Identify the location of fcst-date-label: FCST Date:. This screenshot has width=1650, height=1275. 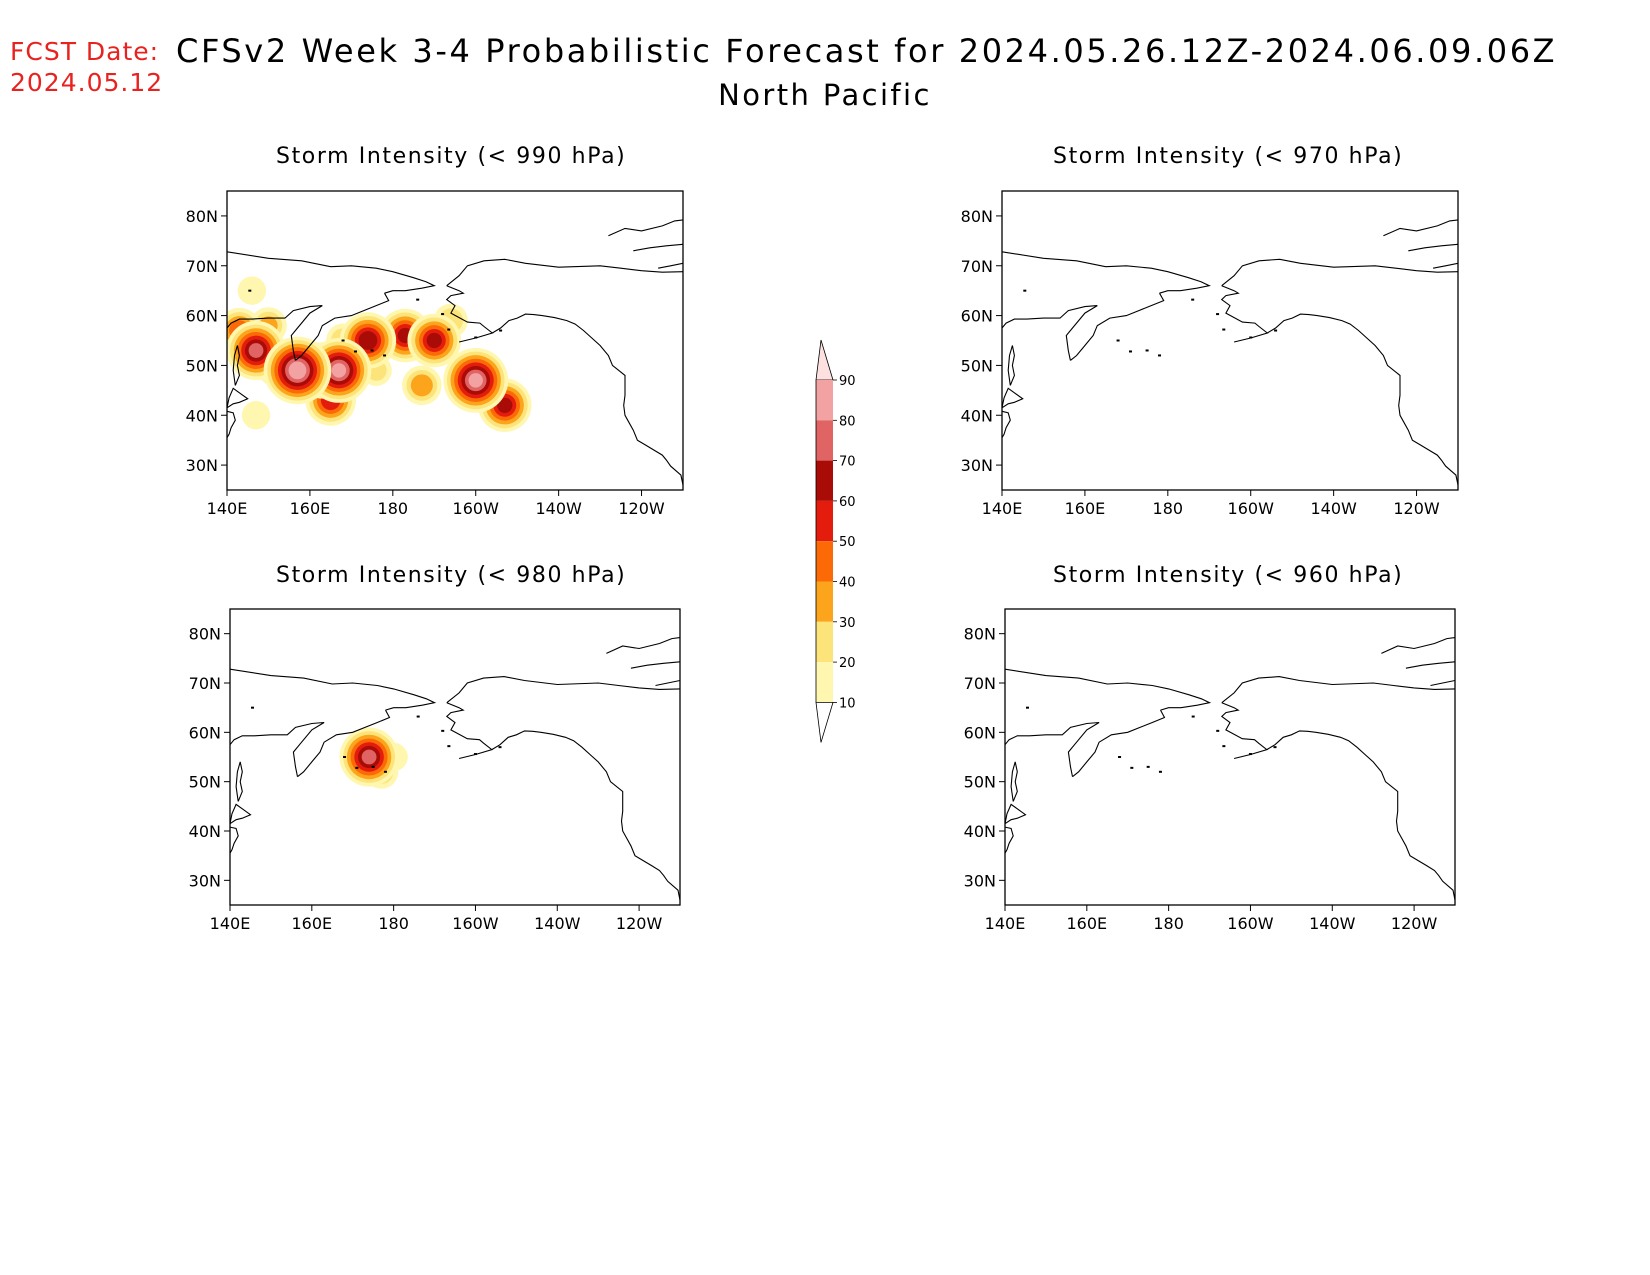
(85, 51).